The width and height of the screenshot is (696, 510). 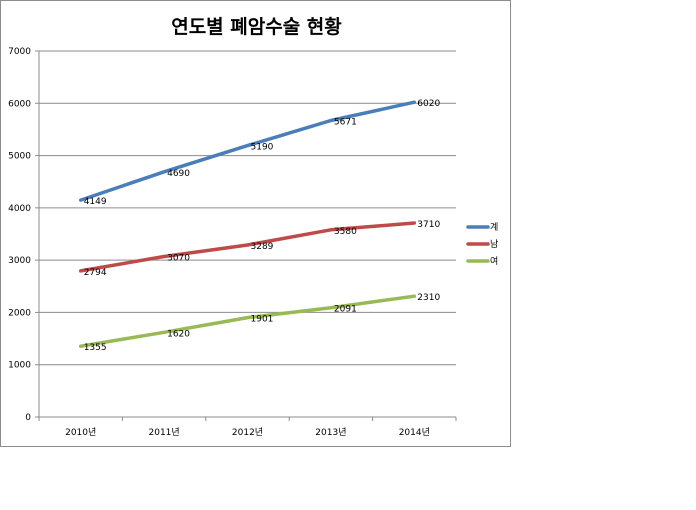 What do you see at coordinates (95, 348) in the screenshot?
I see `data-label: 1355` at bounding box center [95, 348].